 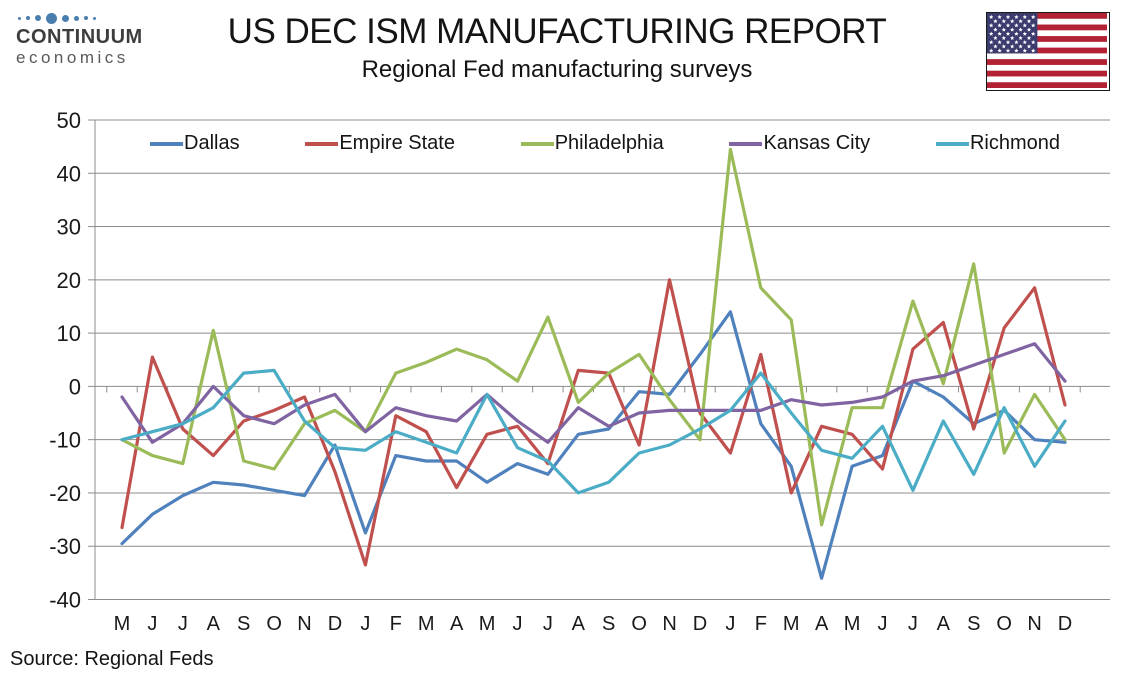 What do you see at coordinates (817, 143) in the screenshot?
I see `legend-label: Kansas City` at bounding box center [817, 143].